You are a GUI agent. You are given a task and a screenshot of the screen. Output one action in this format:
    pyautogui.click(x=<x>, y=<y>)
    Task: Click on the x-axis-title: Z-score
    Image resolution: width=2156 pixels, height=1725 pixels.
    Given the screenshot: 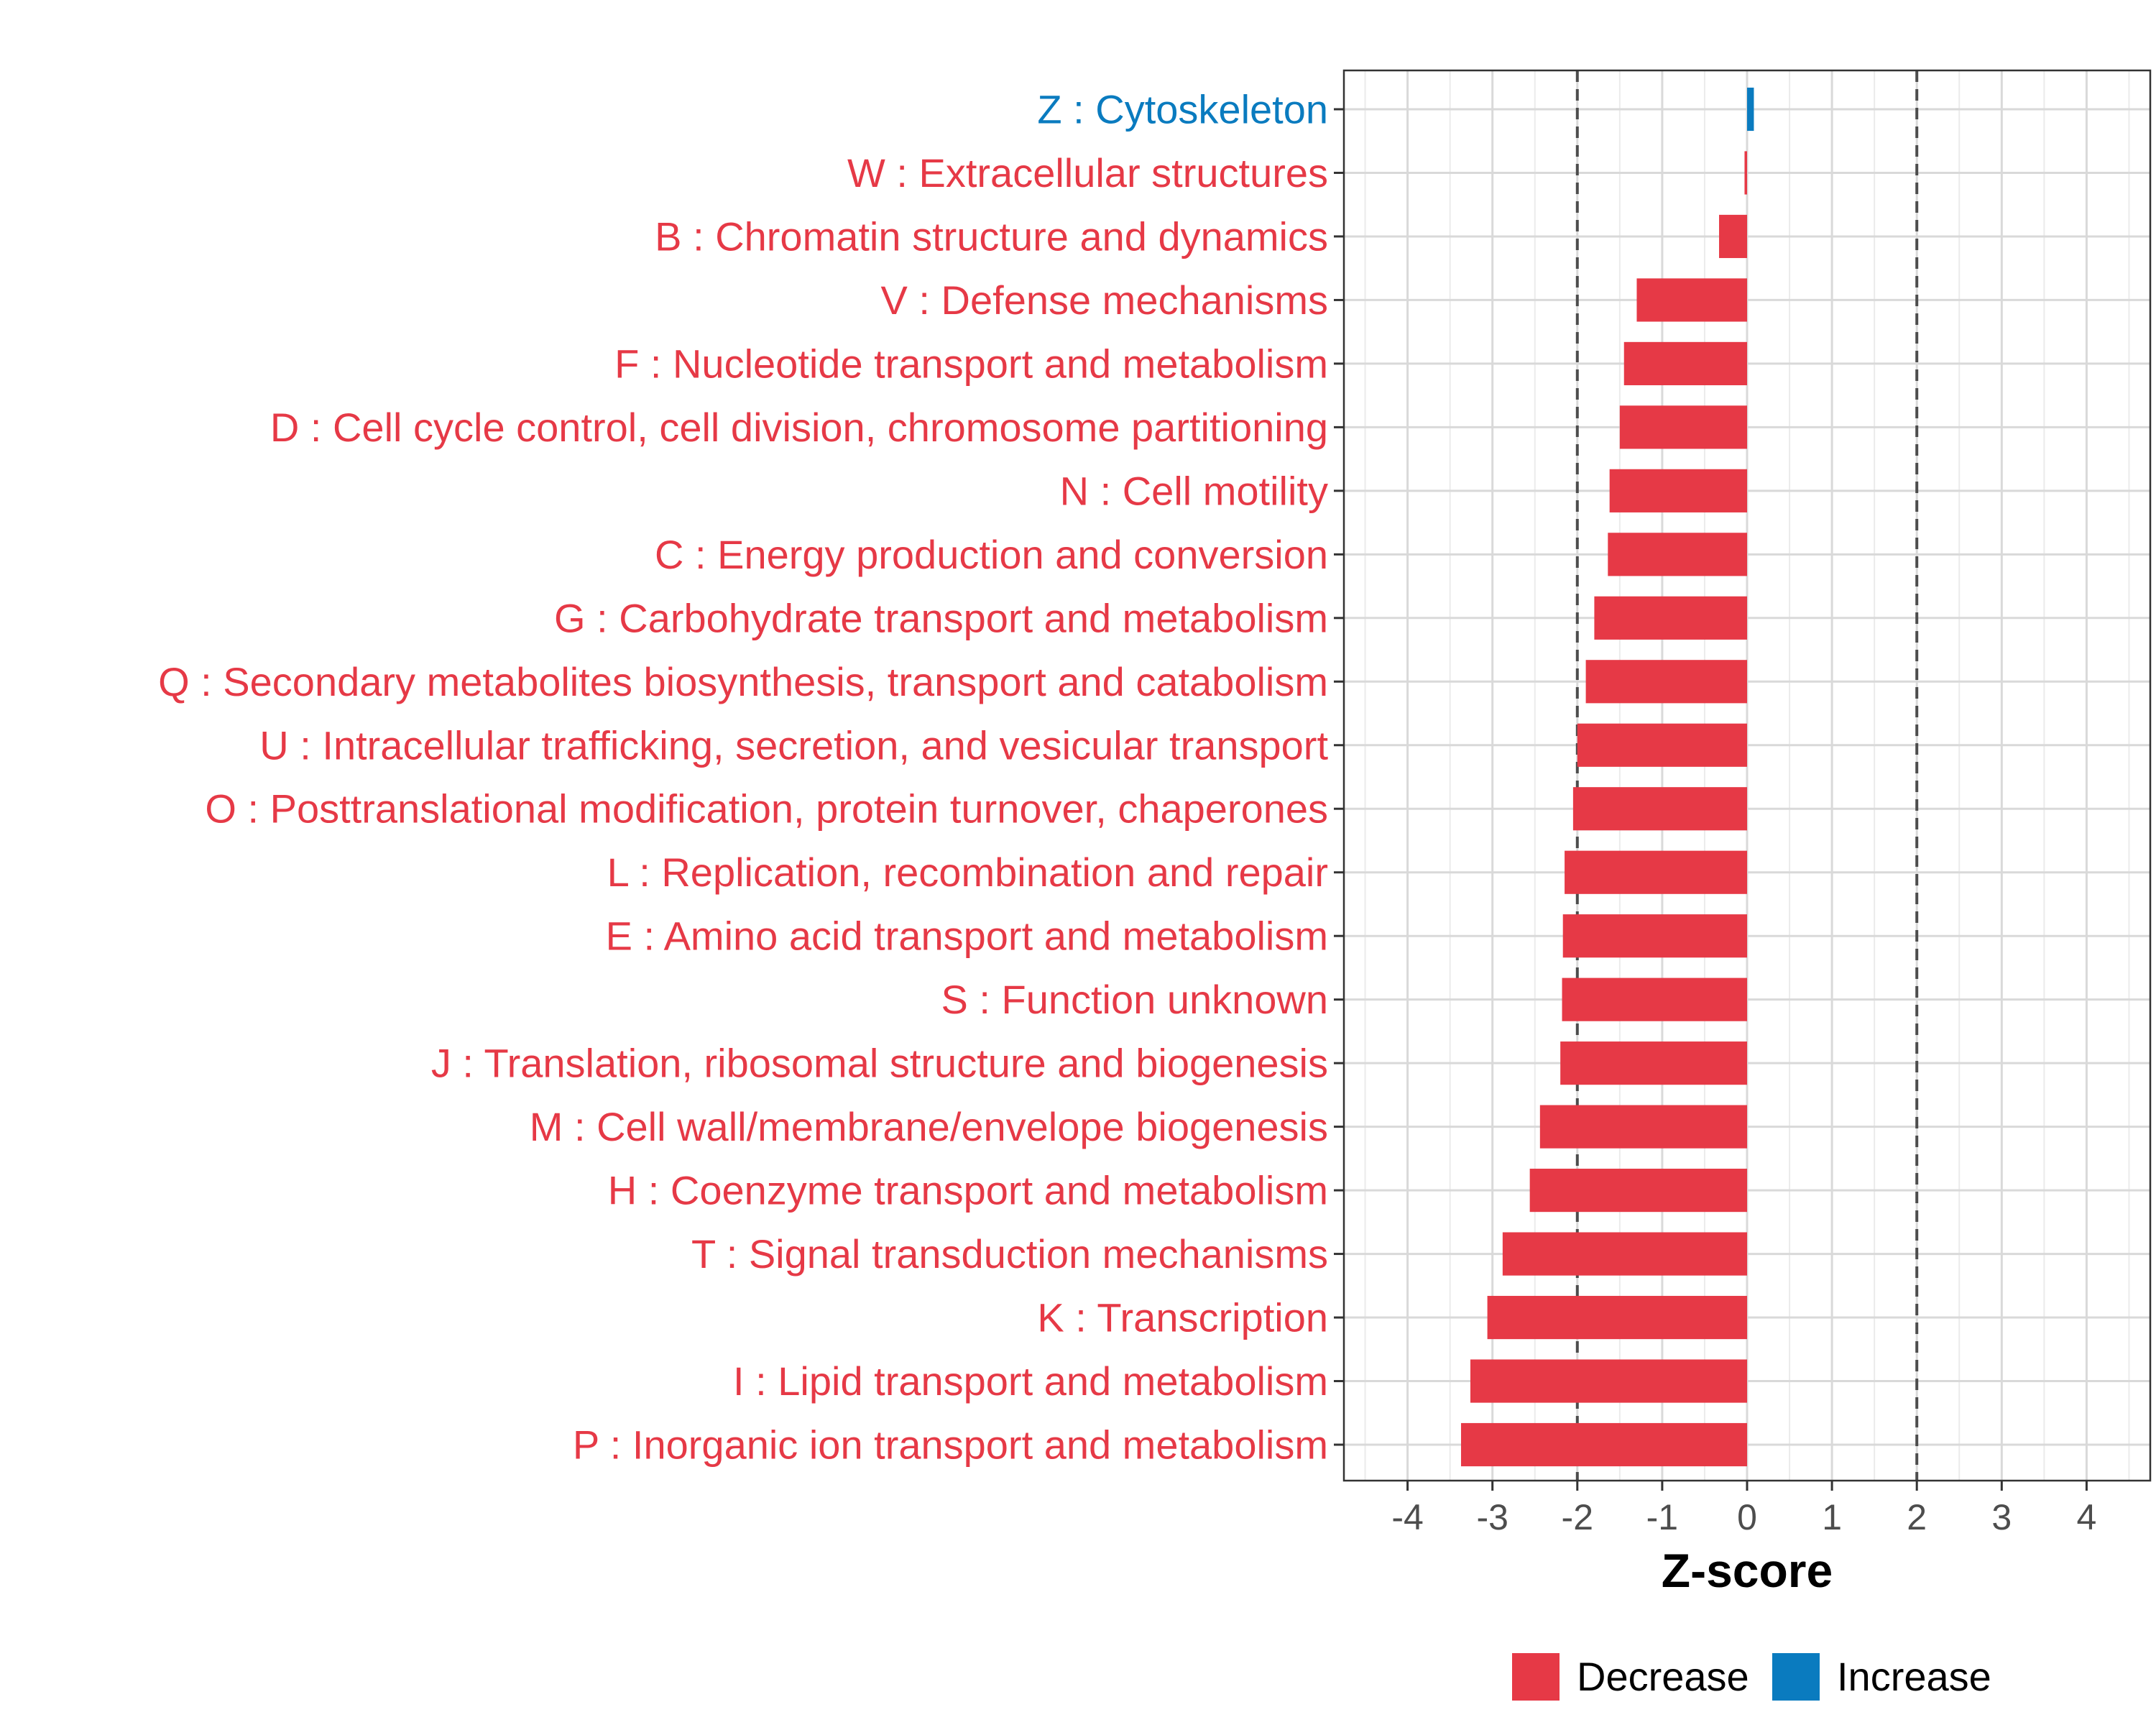 What is the action you would take?
    pyautogui.click(x=1747, y=1570)
    